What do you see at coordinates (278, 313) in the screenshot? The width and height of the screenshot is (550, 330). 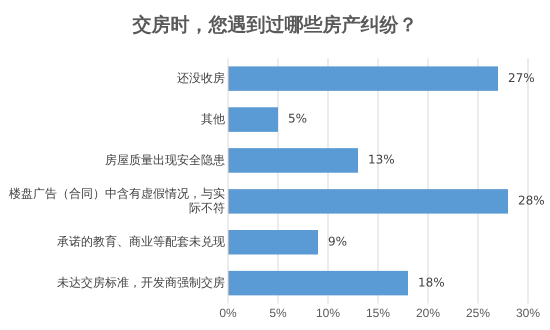 I see `x-tick-label: 5%` at bounding box center [278, 313].